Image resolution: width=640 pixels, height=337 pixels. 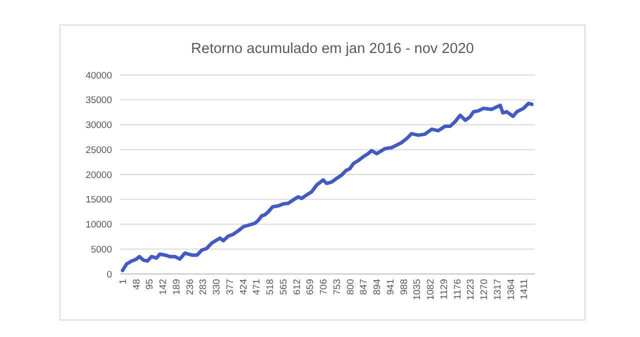 I want to click on y-tick-label: 15000, so click(x=99, y=200).